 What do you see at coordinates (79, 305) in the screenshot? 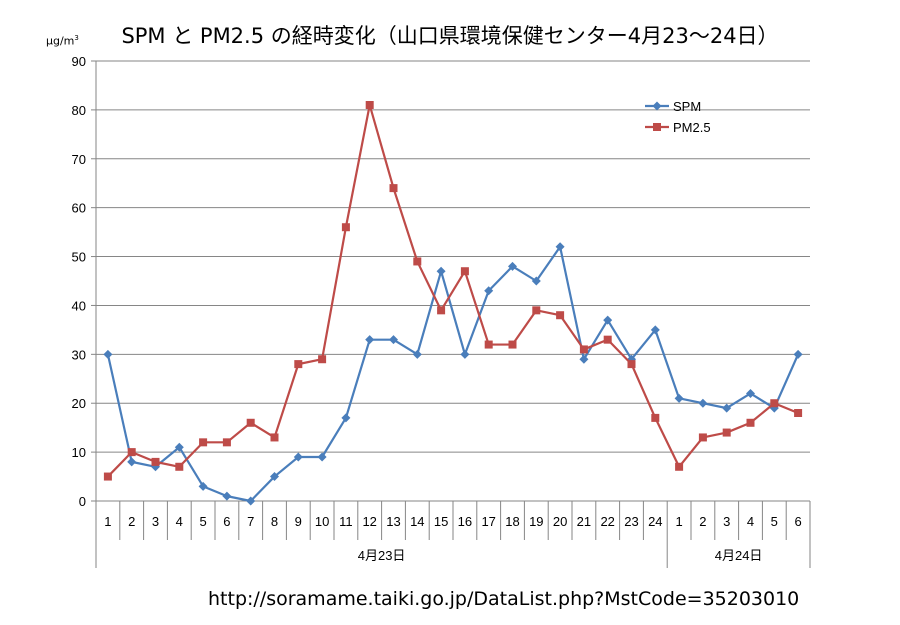
I see `y-tick-label: 40` at bounding box center [79, 305].